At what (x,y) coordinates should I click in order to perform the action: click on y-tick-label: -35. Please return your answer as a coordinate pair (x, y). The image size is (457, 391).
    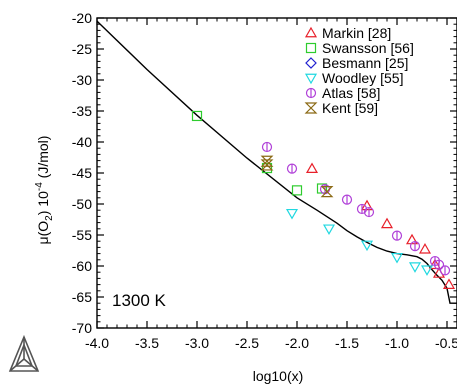
    Looking at the image, I should click on (82, 111).